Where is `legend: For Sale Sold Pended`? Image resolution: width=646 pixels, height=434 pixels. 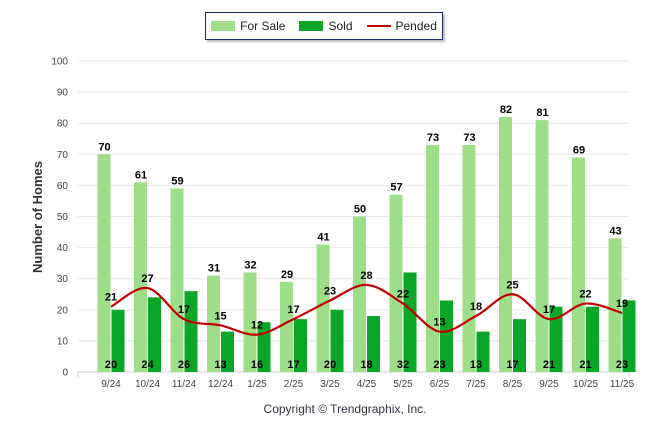 legend: For Sale Sold Pended is located at coordinates (324, 26).